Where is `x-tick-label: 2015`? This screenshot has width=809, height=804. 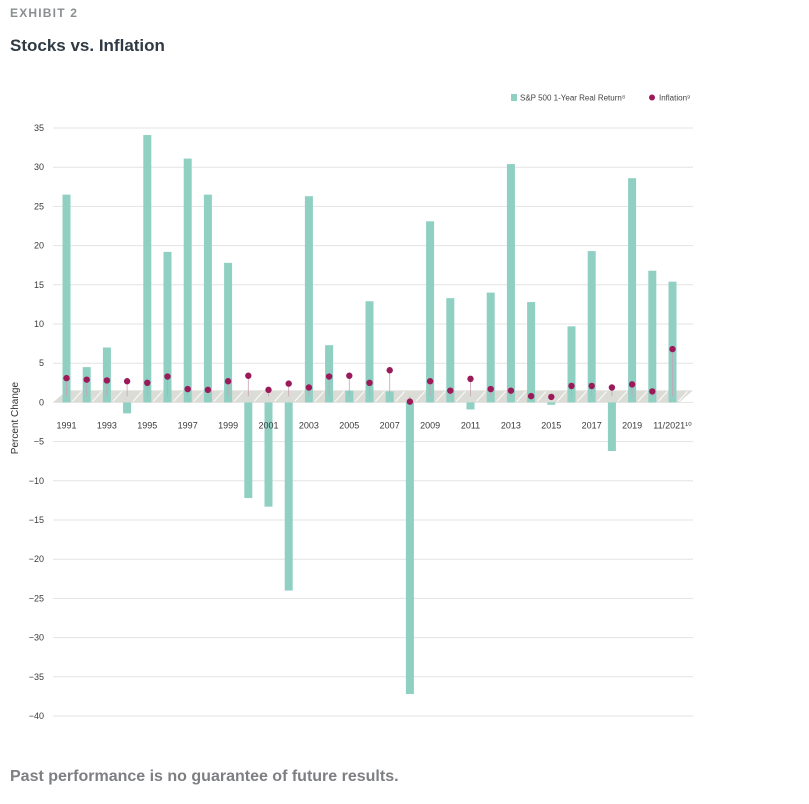
x-tick-label: 2015 is located at coordinates (551, 425).